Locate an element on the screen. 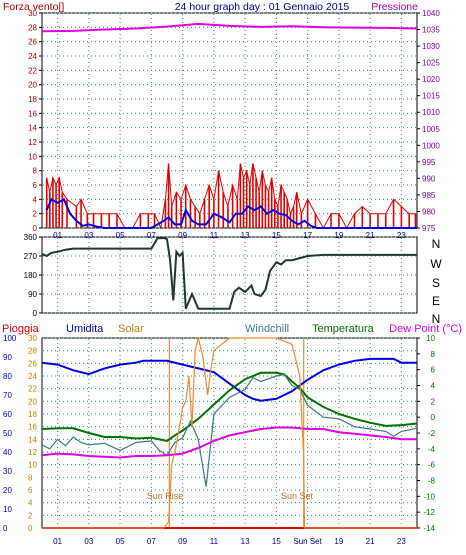 The width and height of the screenshot is (466, 555). x-tick-panel3: 15 is located at coordinates (276, 541).